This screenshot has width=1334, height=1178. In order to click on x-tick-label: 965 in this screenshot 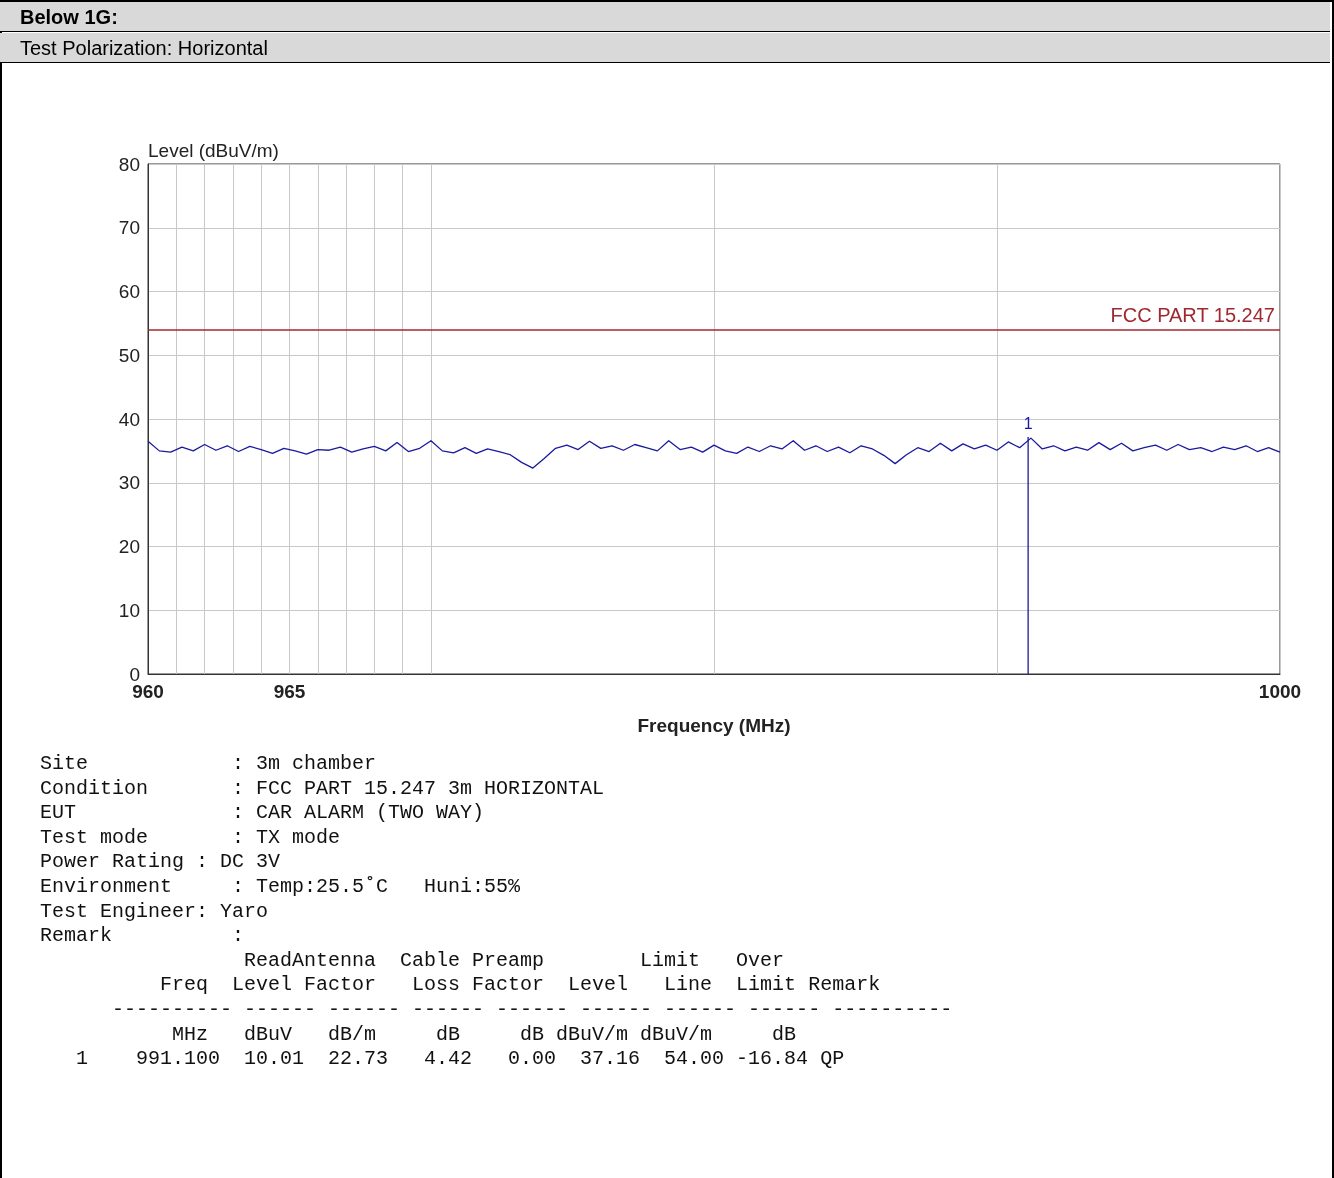, I will do `click(289, 691)`.